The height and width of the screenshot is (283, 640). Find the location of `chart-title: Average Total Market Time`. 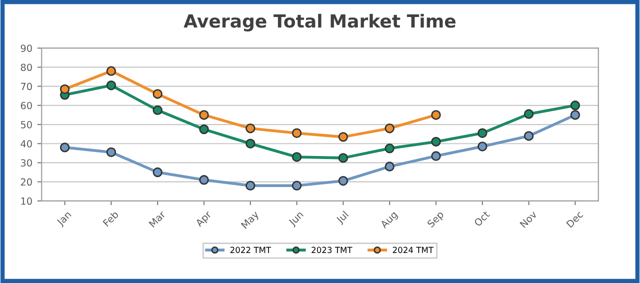

chart-title: Average Total Market Time is located at coordinates (320, 23).